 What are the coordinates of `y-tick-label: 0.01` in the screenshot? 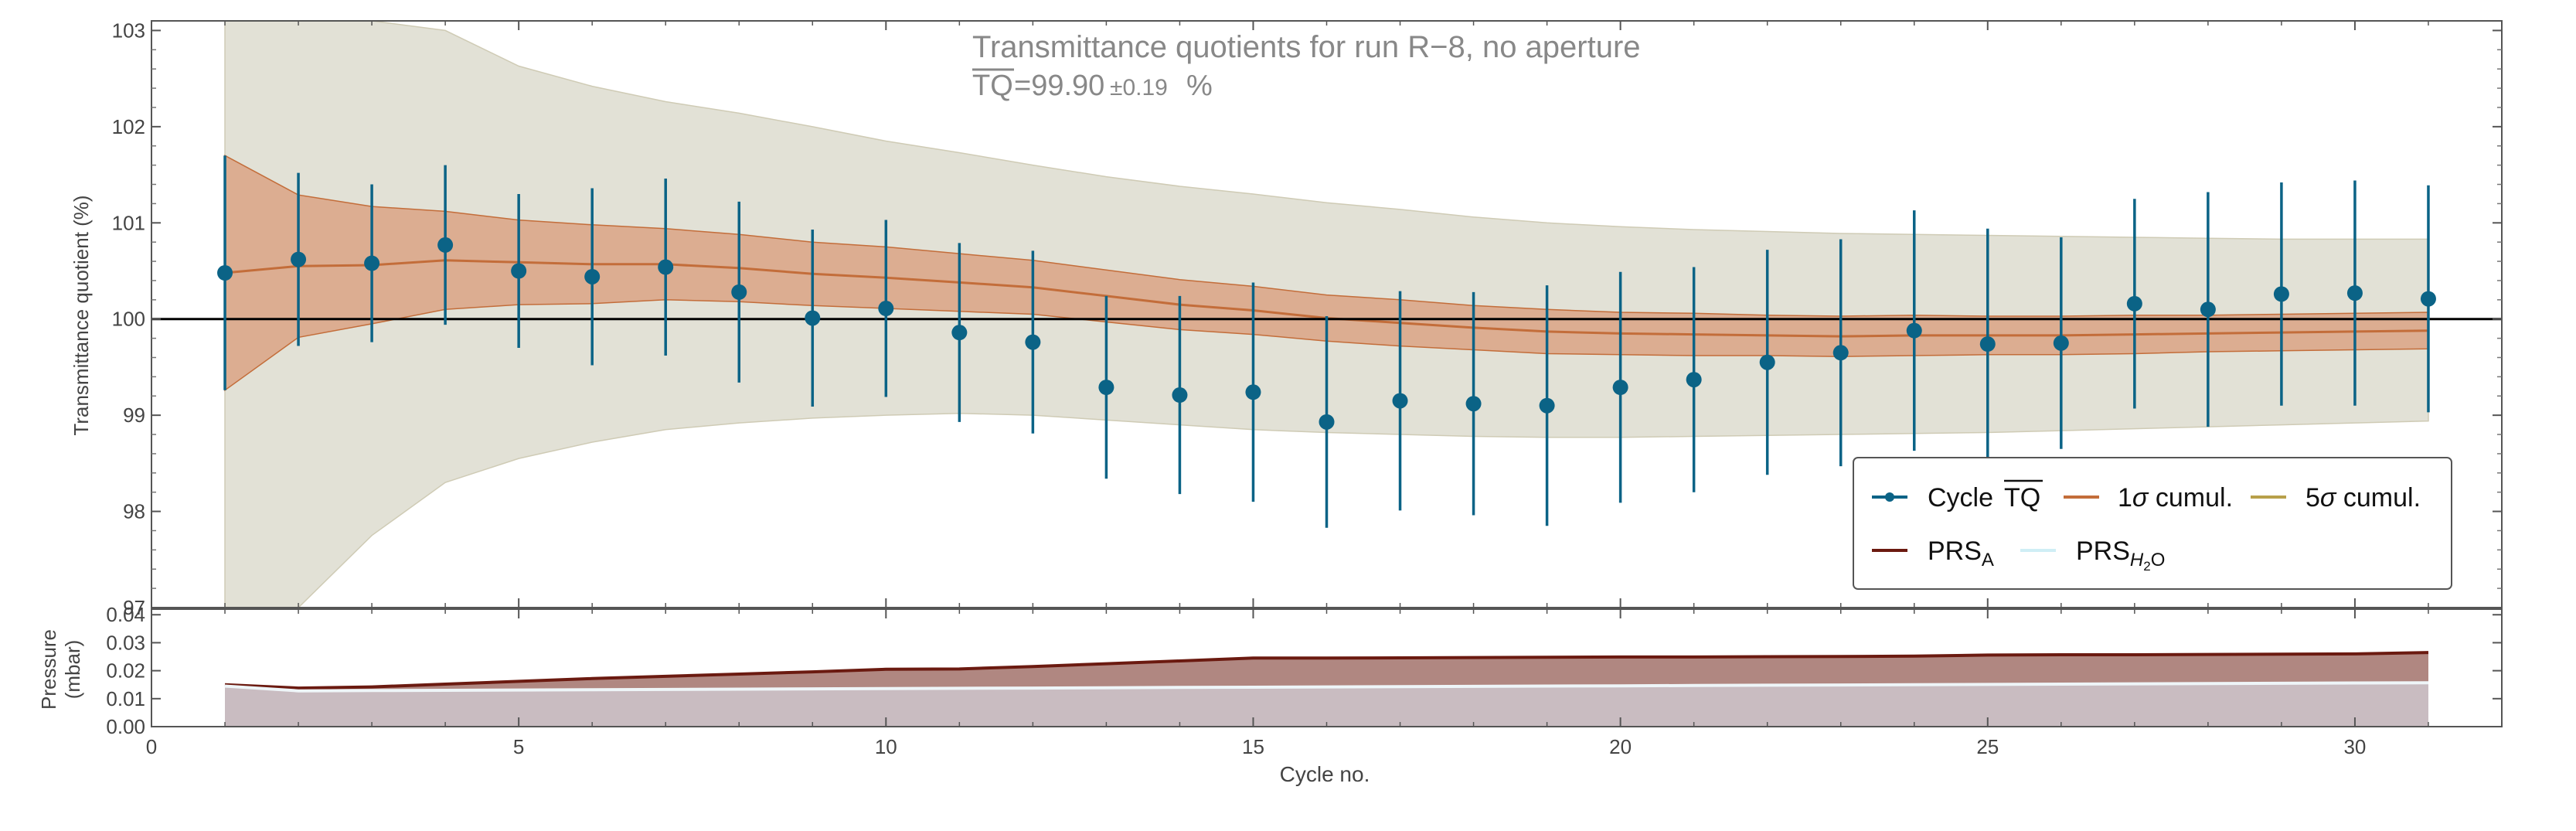 It's located at (125, 698).